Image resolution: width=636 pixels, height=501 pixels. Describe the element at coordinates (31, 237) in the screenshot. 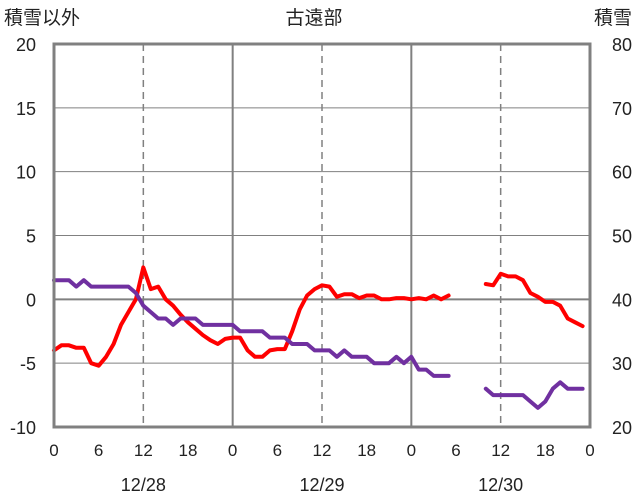

I see `y-tick-label-left: 5` at that location.